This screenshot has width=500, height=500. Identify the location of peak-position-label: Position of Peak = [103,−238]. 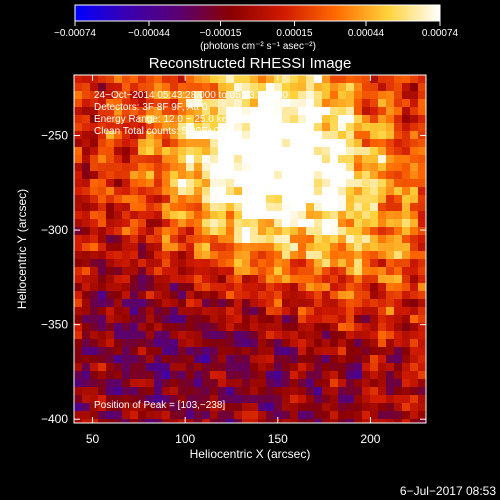
(159, 405).